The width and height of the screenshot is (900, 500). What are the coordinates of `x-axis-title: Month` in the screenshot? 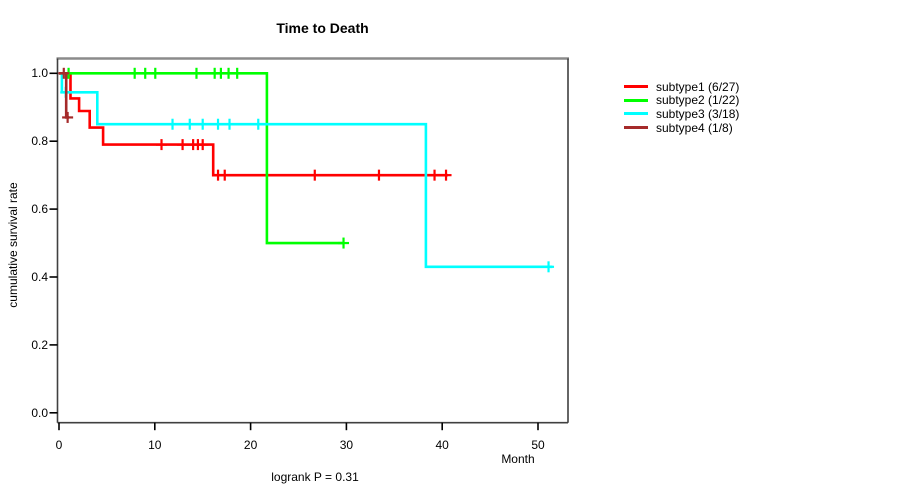 It's located at (518, 459).